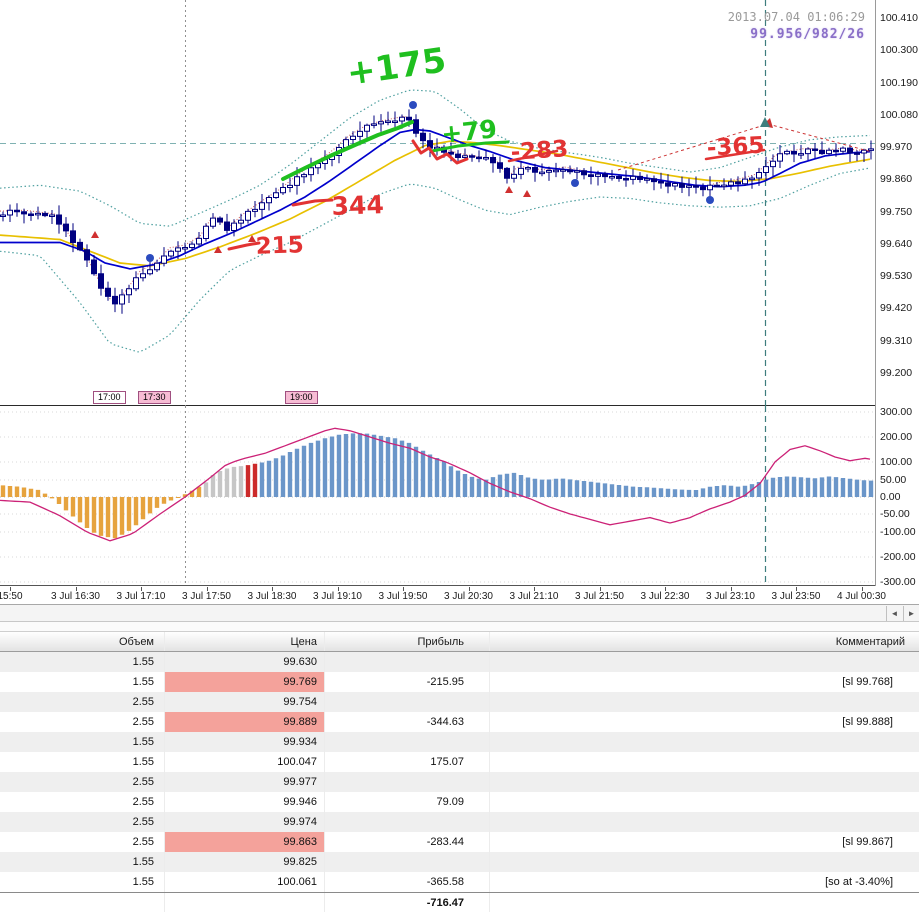  Describe the element at coordinates (896, 179) in the screenshot. I see `price-axis-label: 99.860` at that location.